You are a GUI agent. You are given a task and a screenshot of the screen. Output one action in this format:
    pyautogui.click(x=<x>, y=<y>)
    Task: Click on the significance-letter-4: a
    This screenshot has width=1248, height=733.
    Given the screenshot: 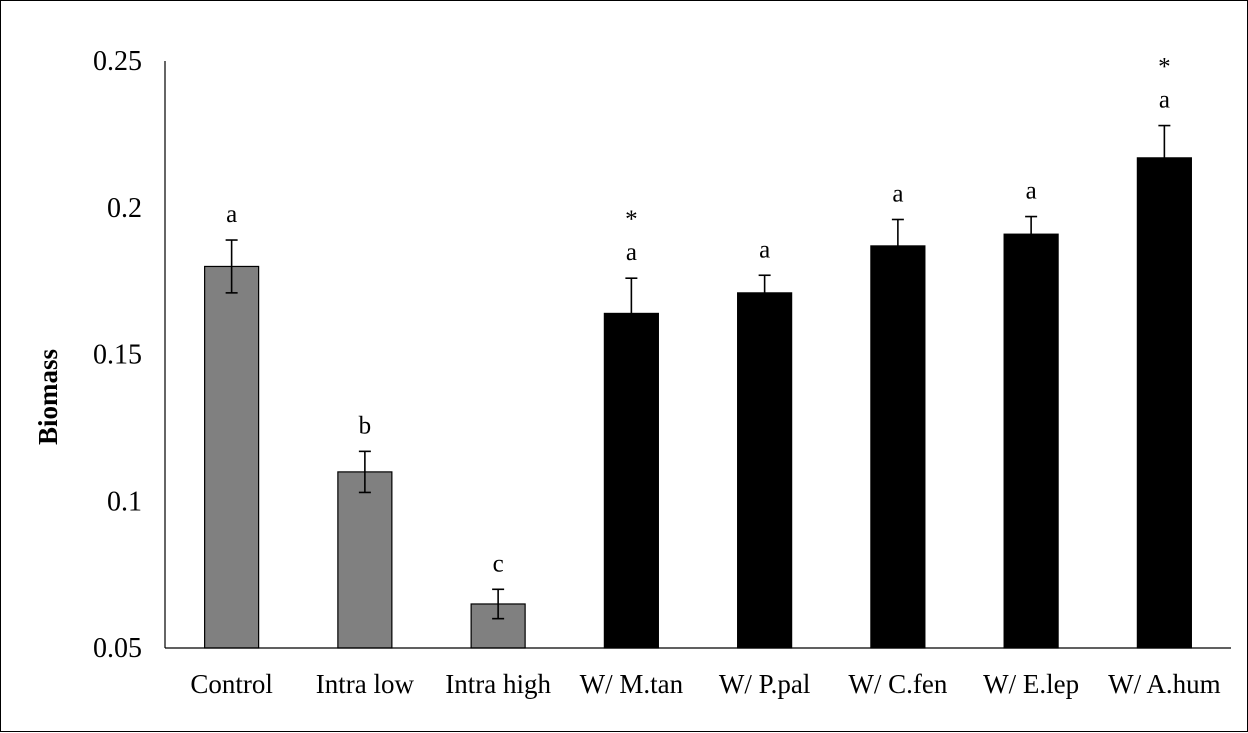 What is the action you would take?
    pyautogui.click(x=631, y=252)
    